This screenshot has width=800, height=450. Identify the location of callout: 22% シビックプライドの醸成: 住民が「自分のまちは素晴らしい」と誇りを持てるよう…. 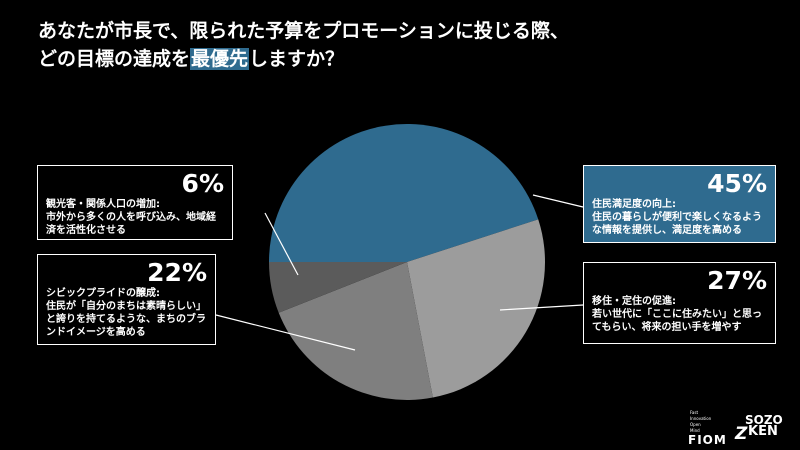
(126, 299).